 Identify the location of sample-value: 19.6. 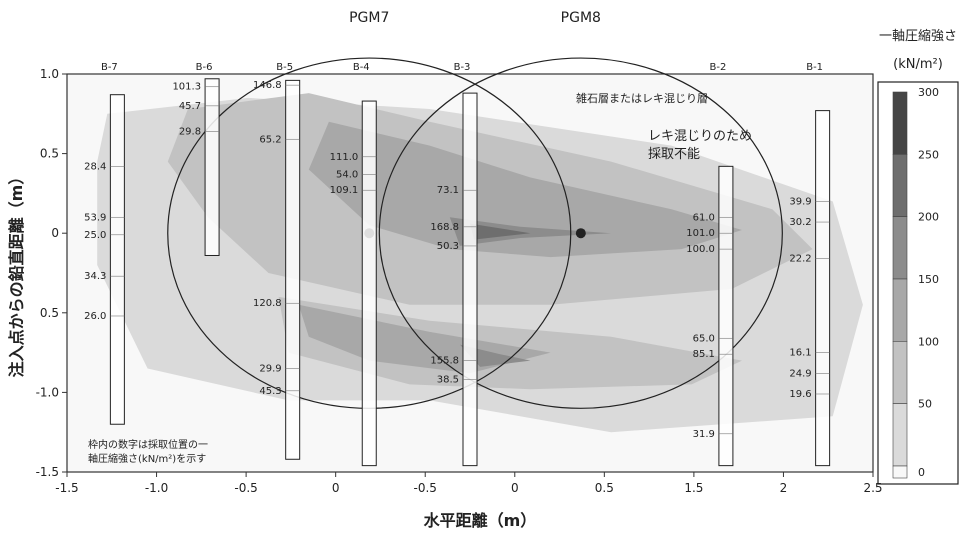
(800, 394).